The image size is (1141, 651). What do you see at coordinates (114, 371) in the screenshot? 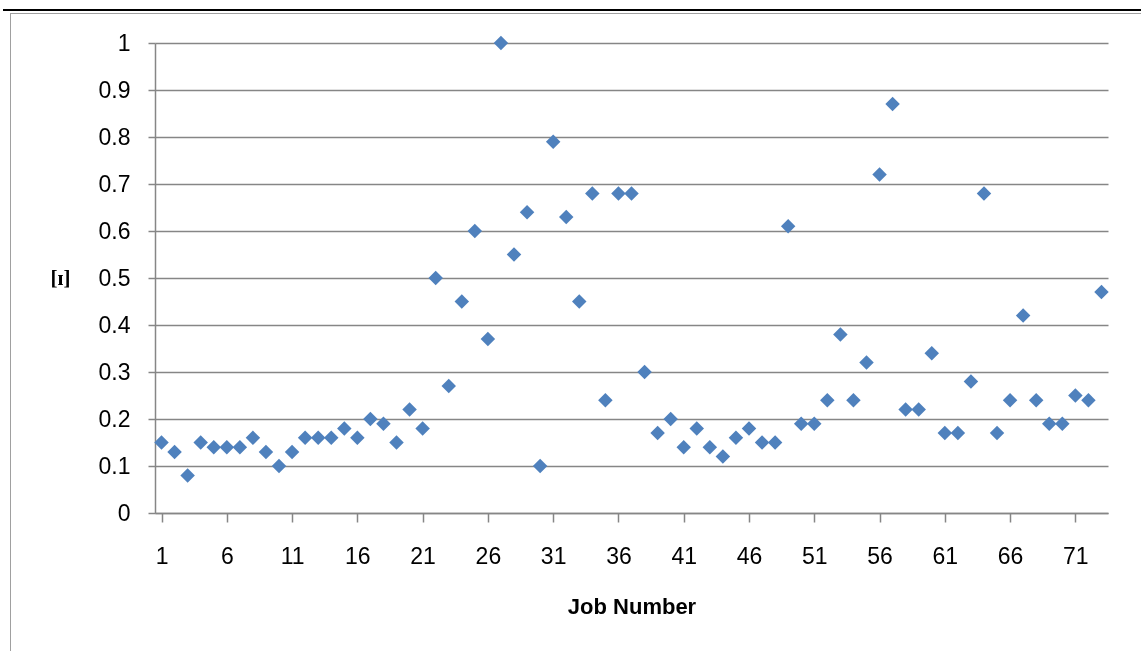
I see `y-tick-label: 0.3` at bounding box center [114, 371].